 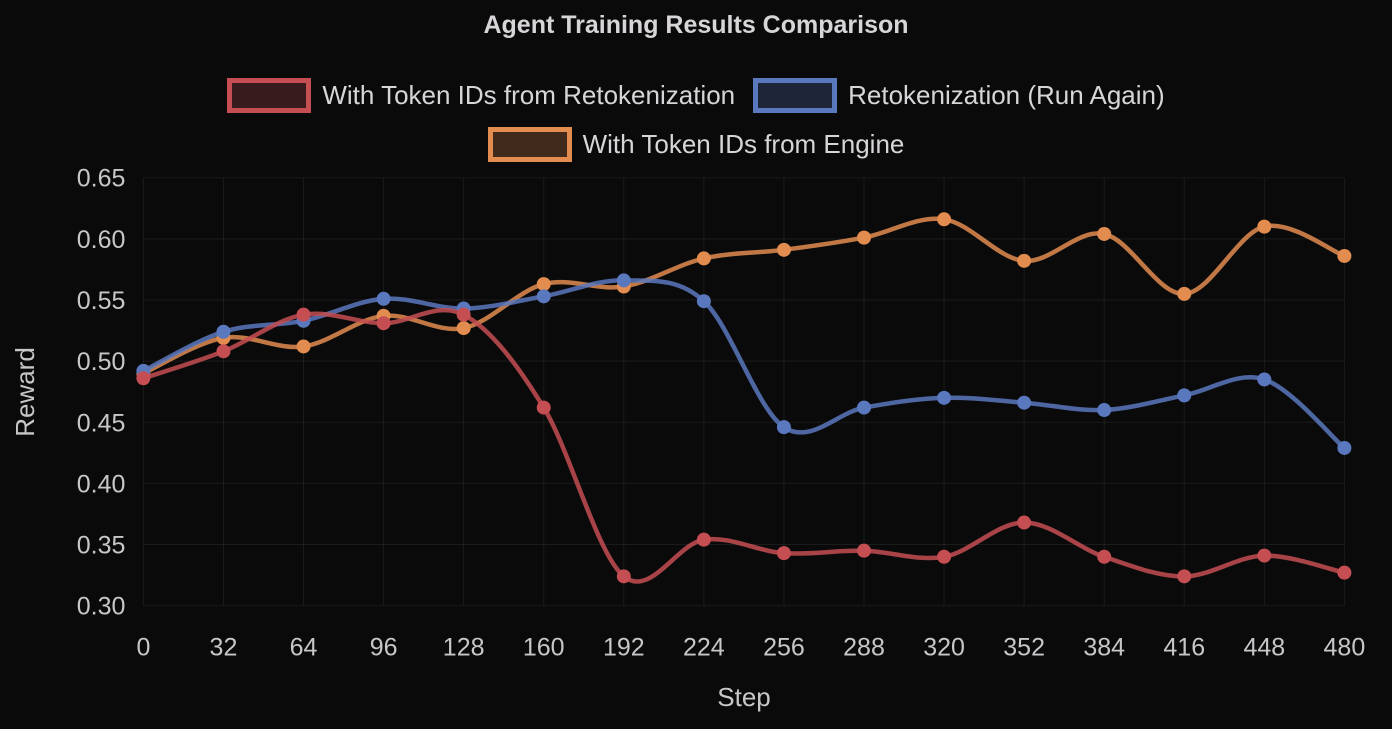 I want to click on x-tick-label: 320, so click(x=944, y=648).